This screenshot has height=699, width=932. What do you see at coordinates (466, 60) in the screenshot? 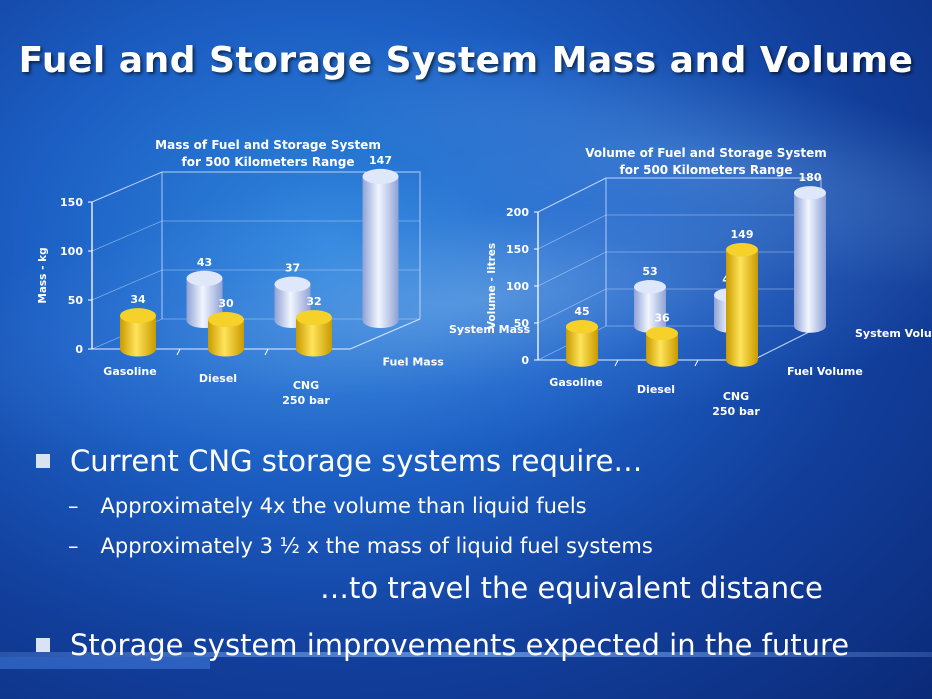
I see `slide-title: Fuel and Storage System Mass and Volume` at bounding box center [466, 60].